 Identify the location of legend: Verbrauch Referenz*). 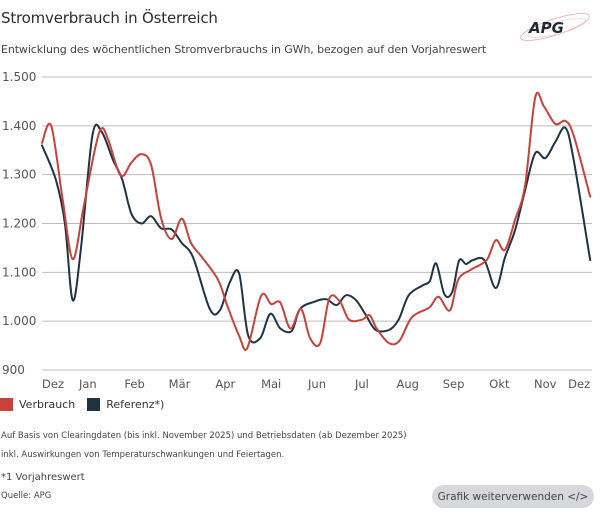
(88, 404).